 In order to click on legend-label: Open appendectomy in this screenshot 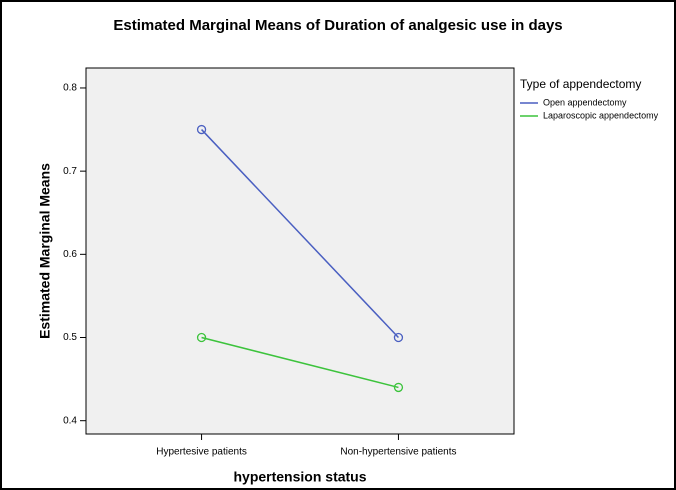, I will do `click(585, 102)`.